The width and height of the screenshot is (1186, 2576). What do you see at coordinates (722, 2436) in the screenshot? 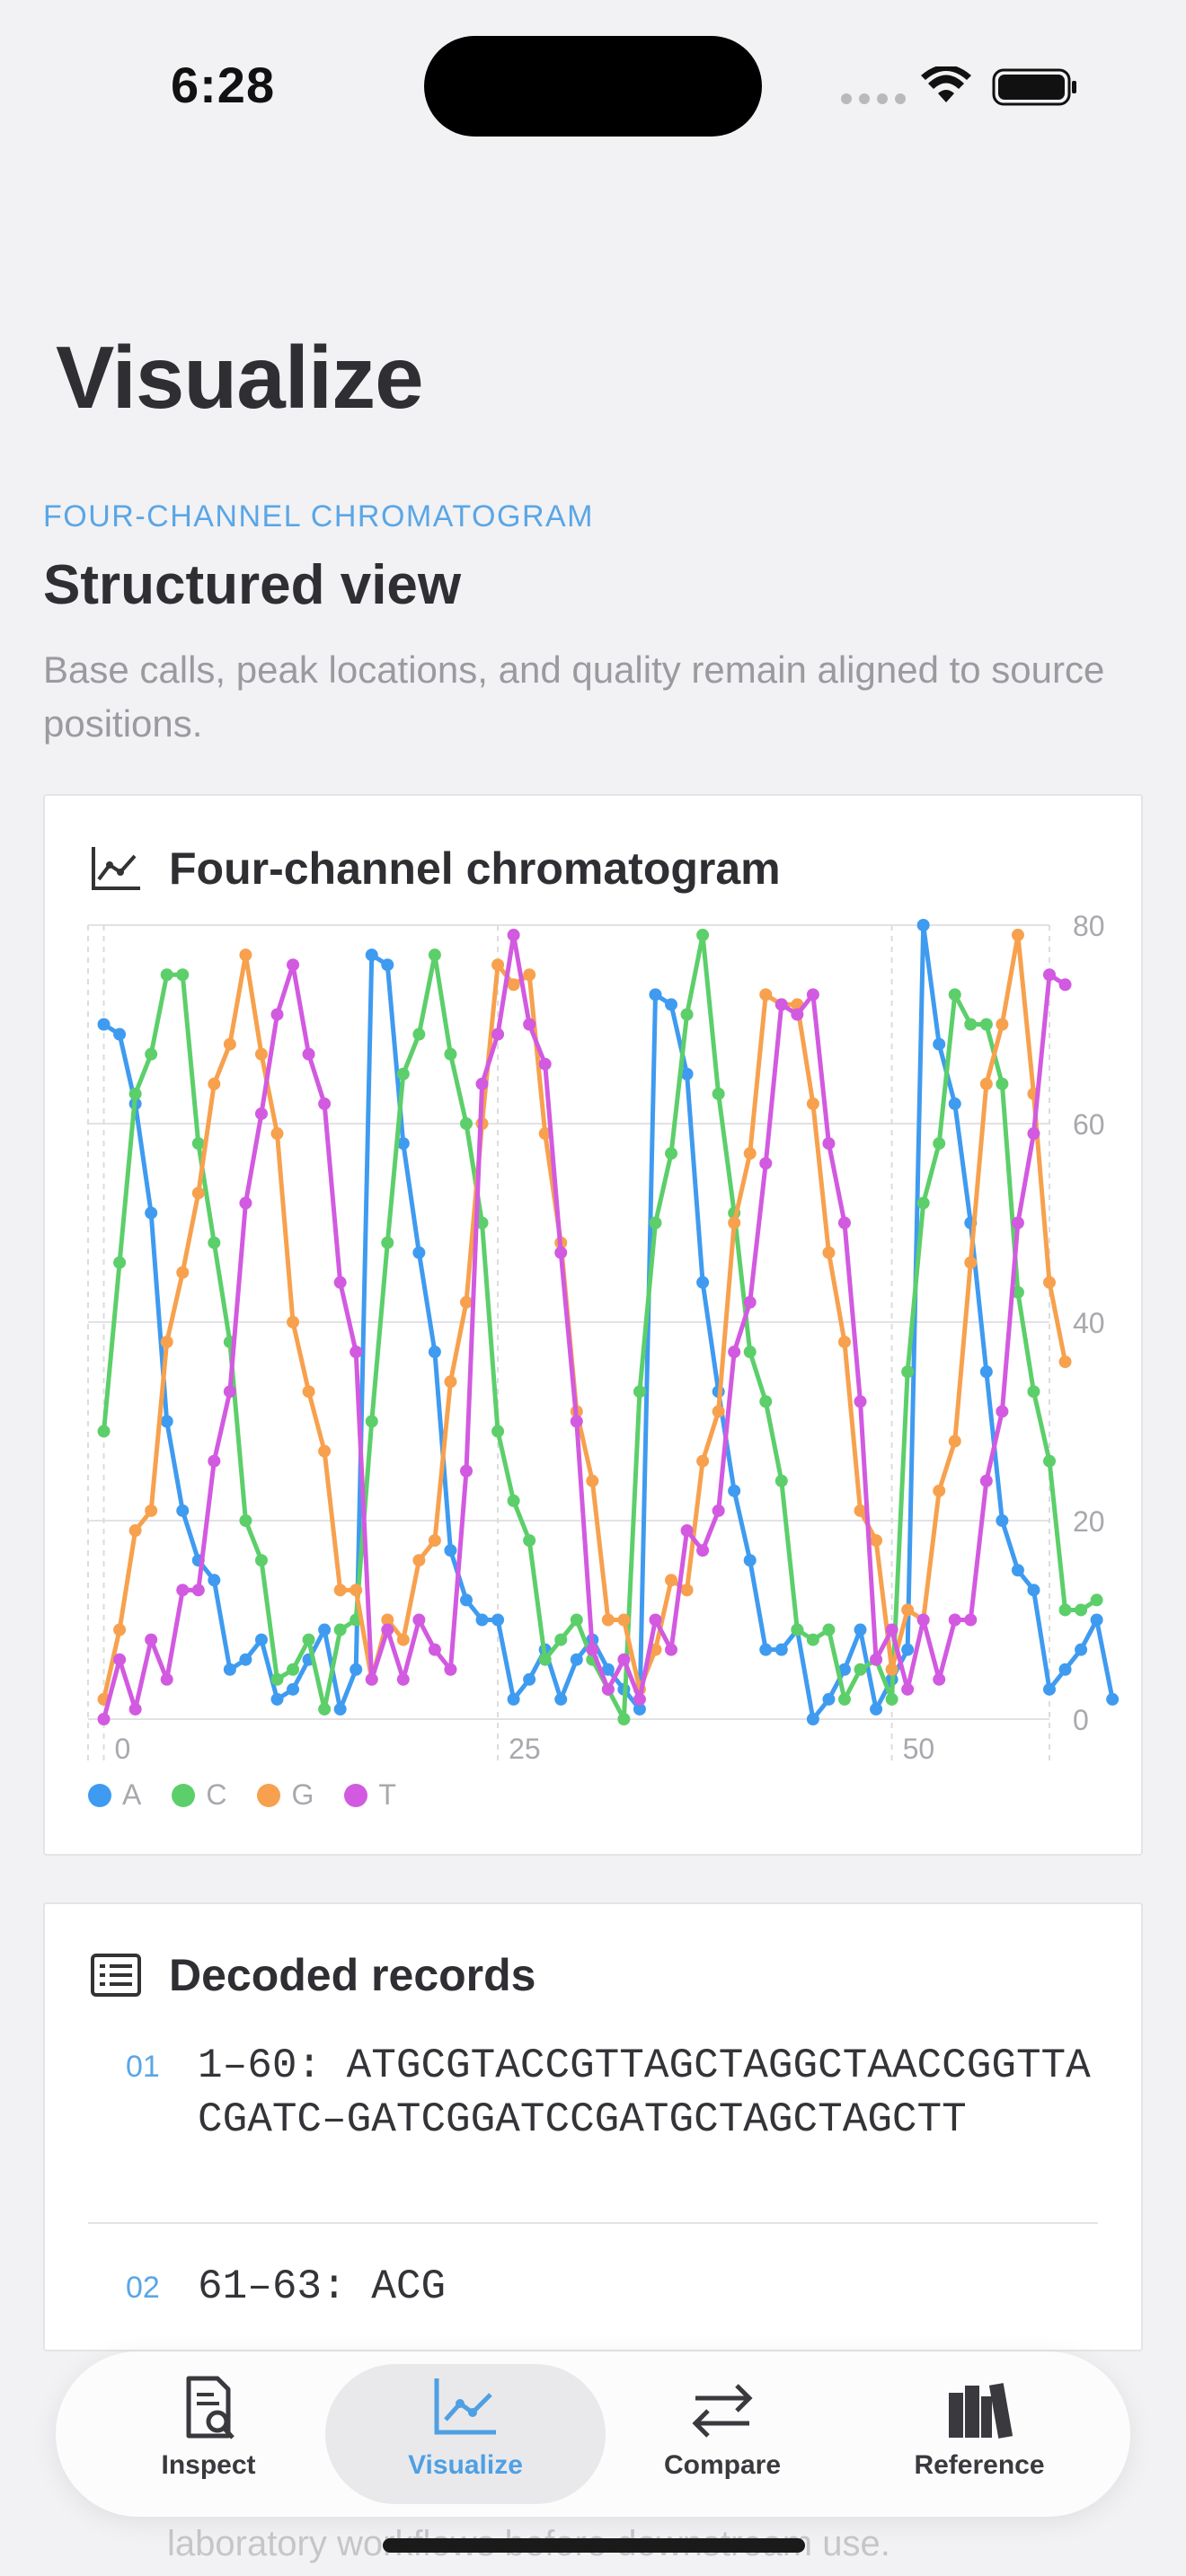
I see `tab-compare: Compare` at bounding box center [722, 2436].